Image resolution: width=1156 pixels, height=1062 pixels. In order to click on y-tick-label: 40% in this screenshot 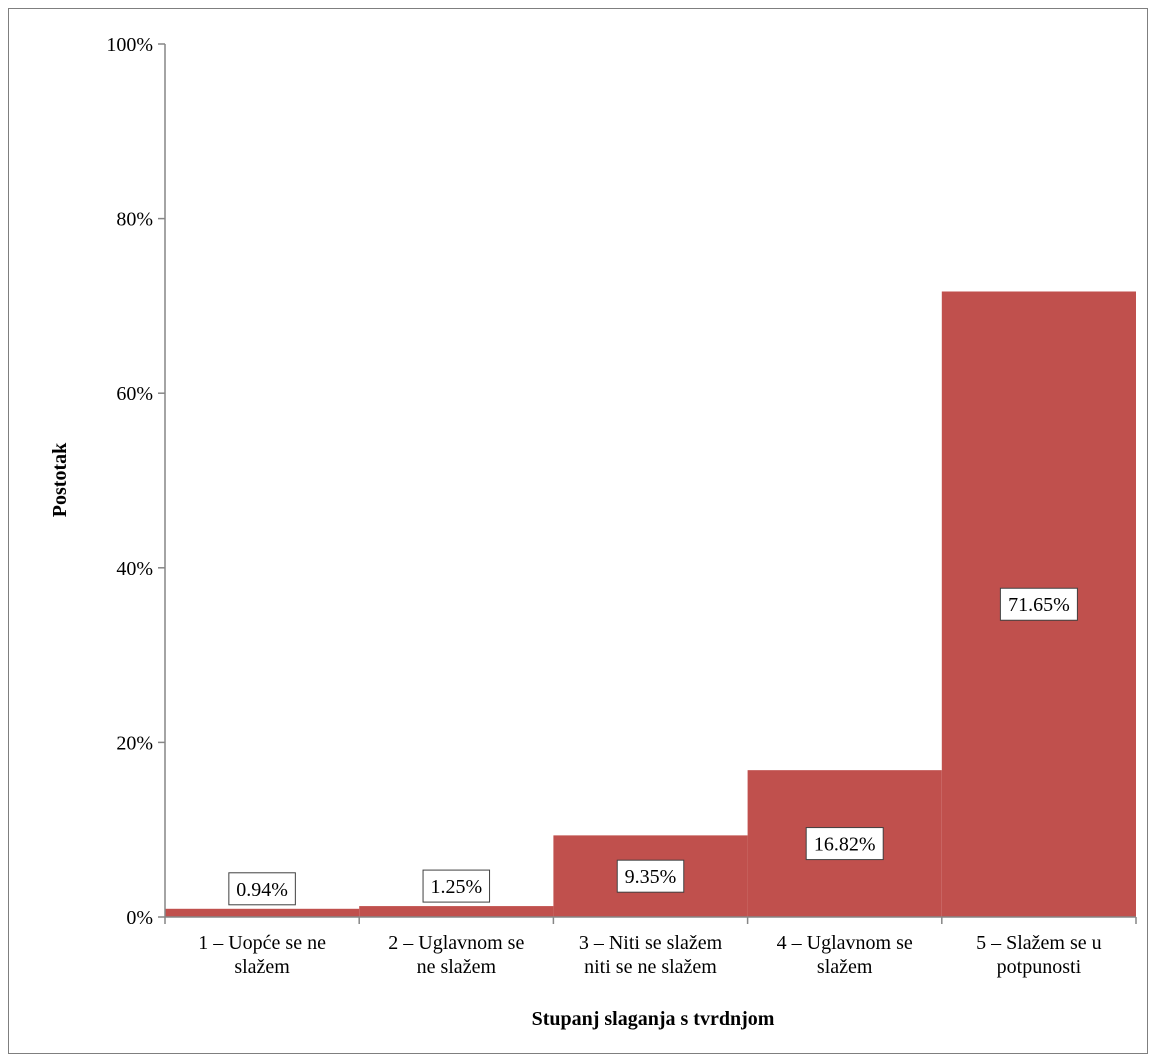, I will do `click(134, 569)`.